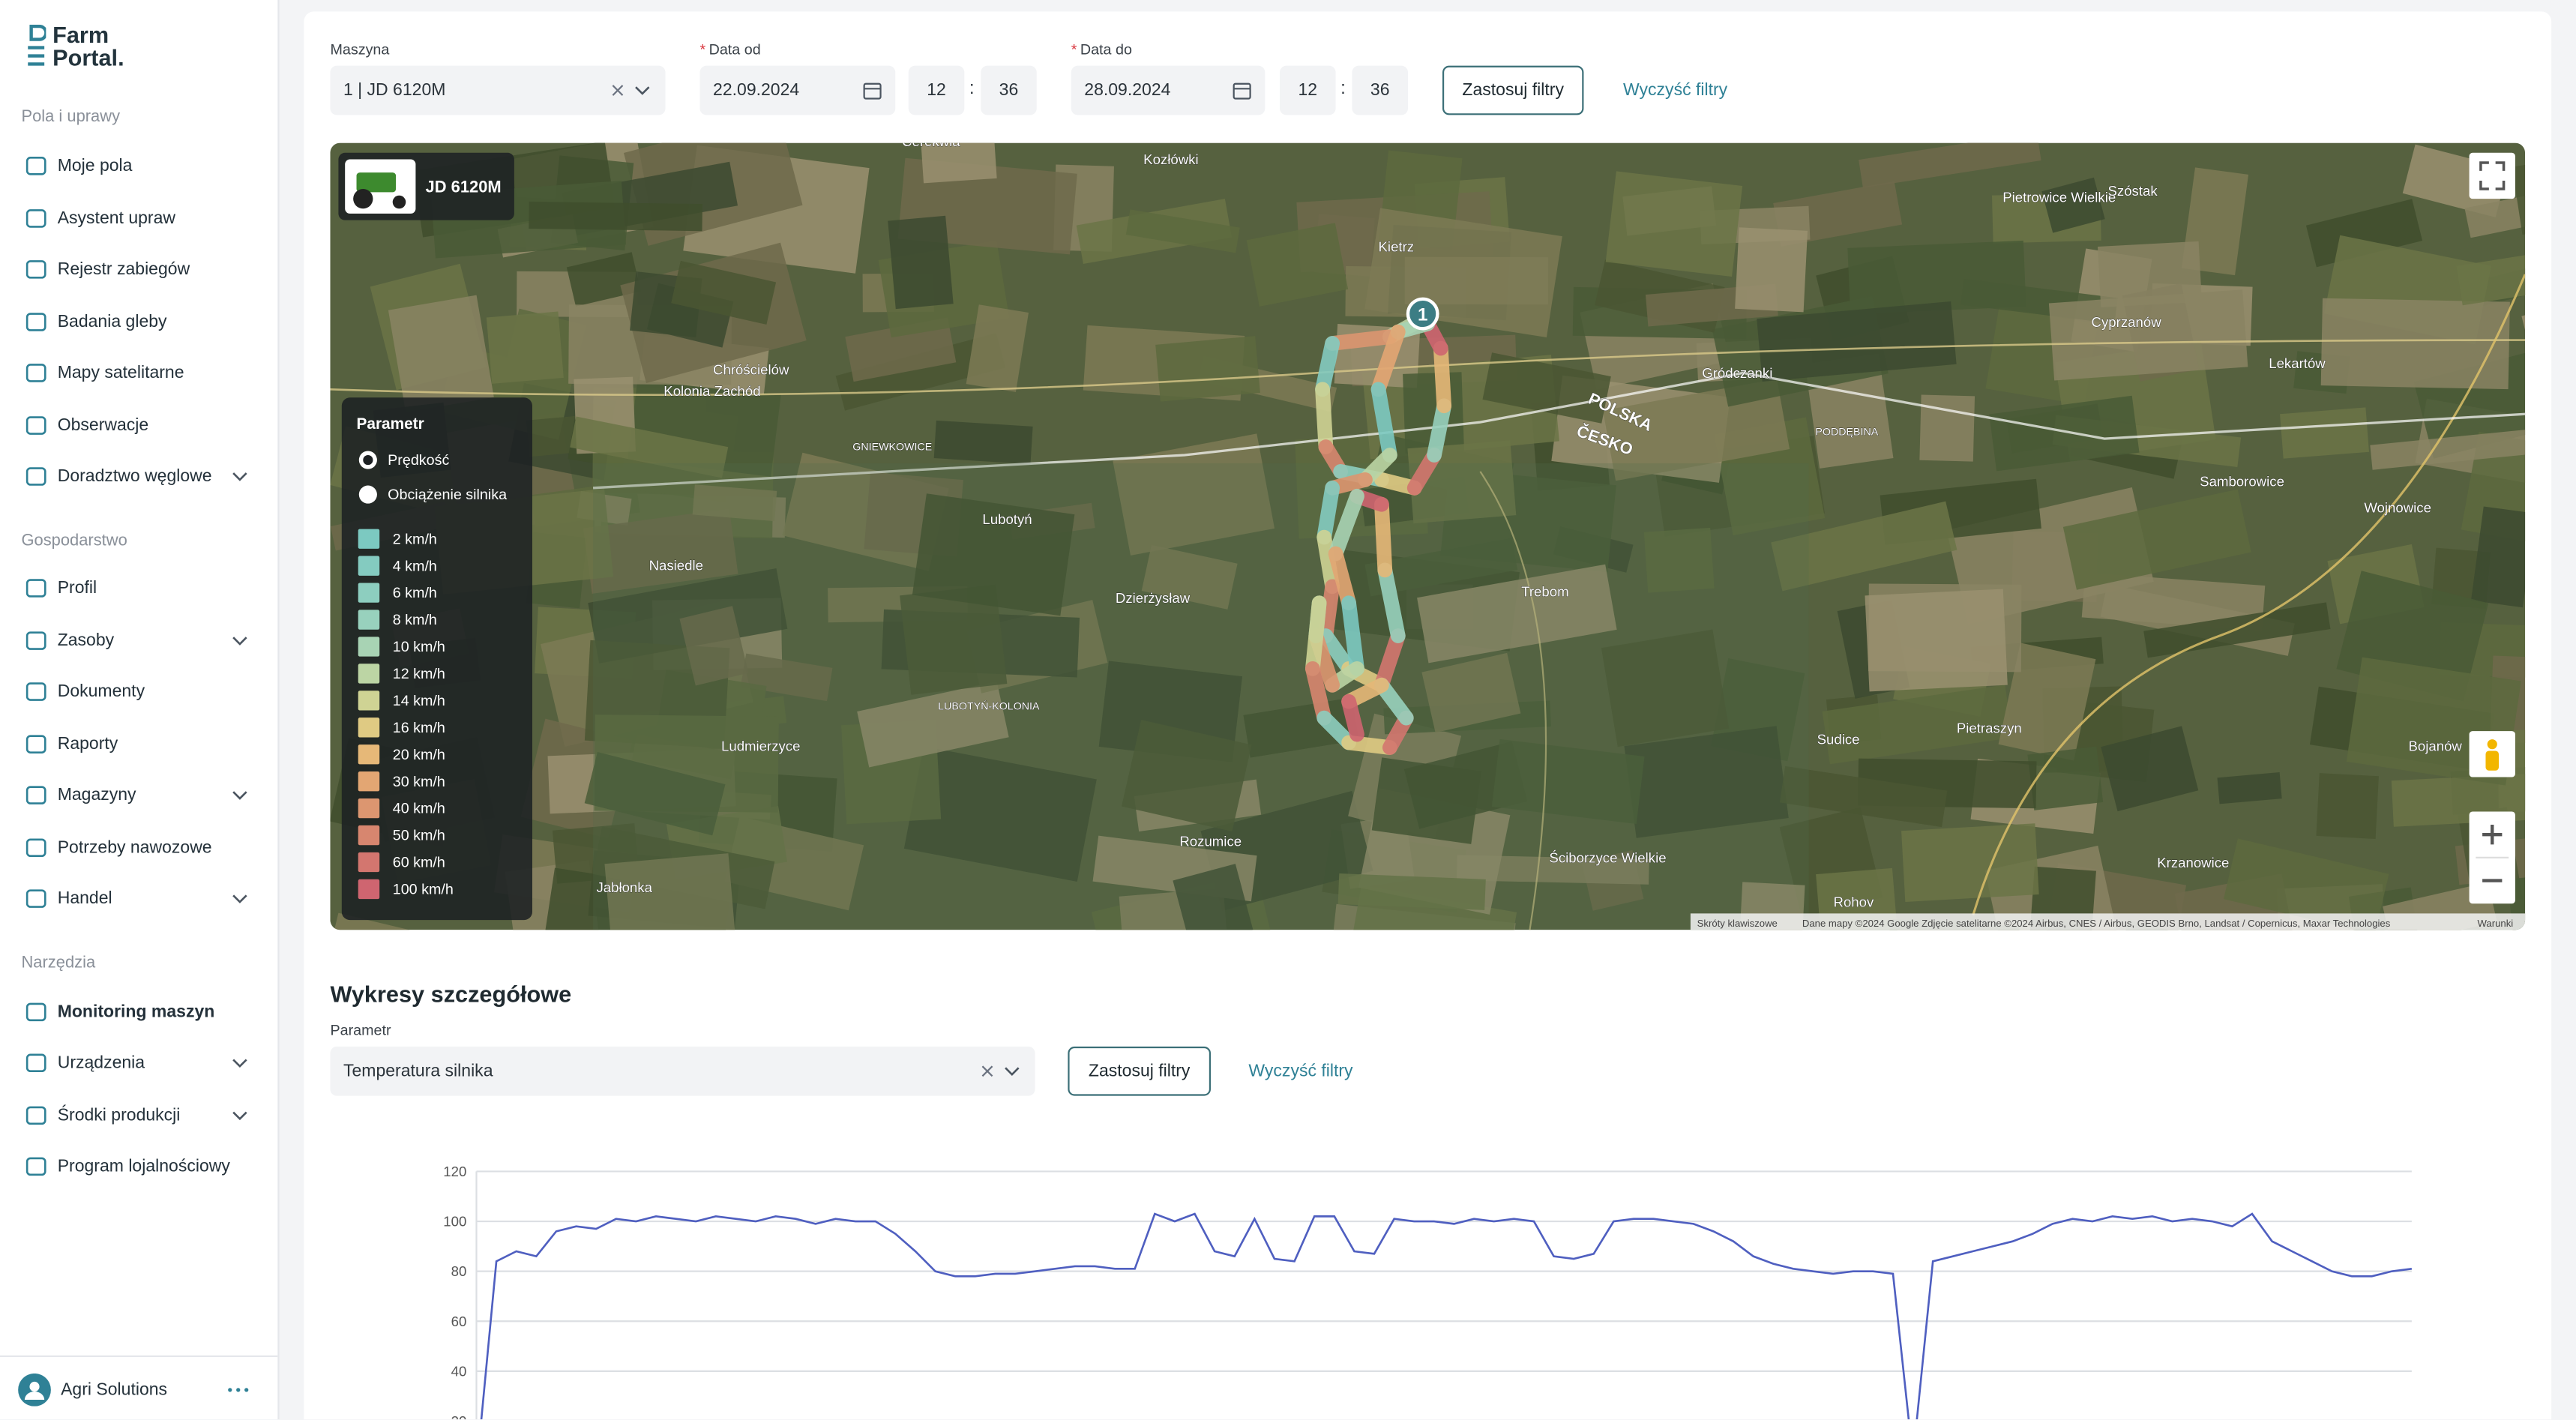  Describe the element at coordinates (80, 34) in the screenshot. I see `logo-text: Farm` at that location.